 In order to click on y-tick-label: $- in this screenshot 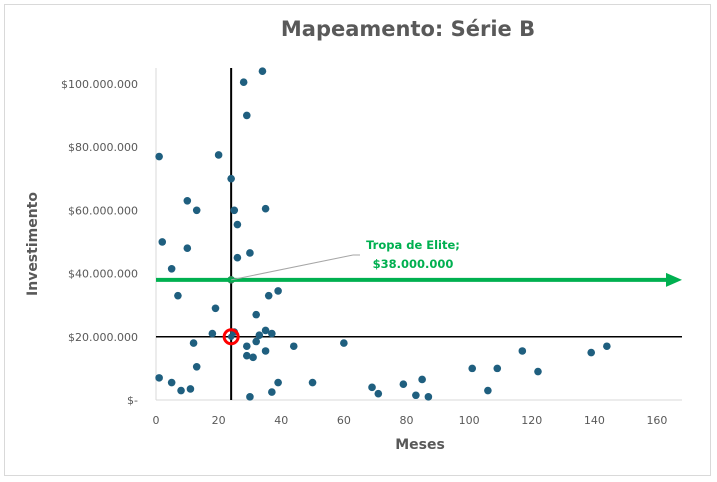, I will do `click(132, 400)`.